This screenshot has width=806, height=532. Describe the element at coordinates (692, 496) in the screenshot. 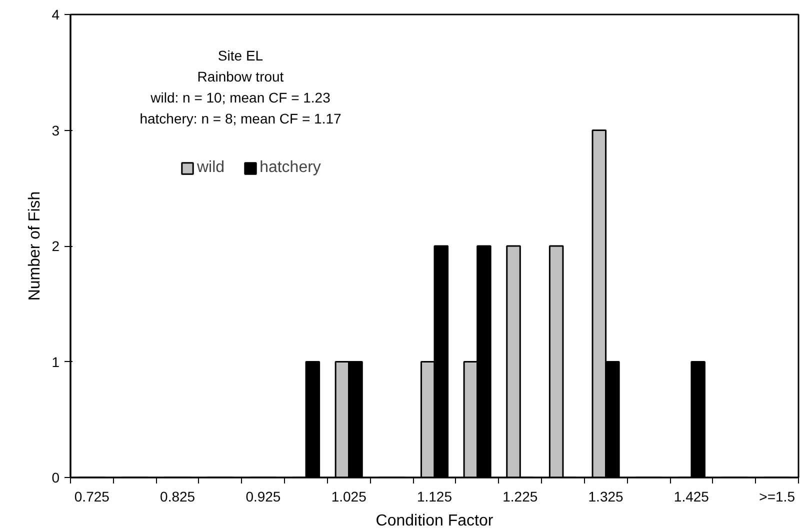

I see `x-tick-label: 1.425` at that location.